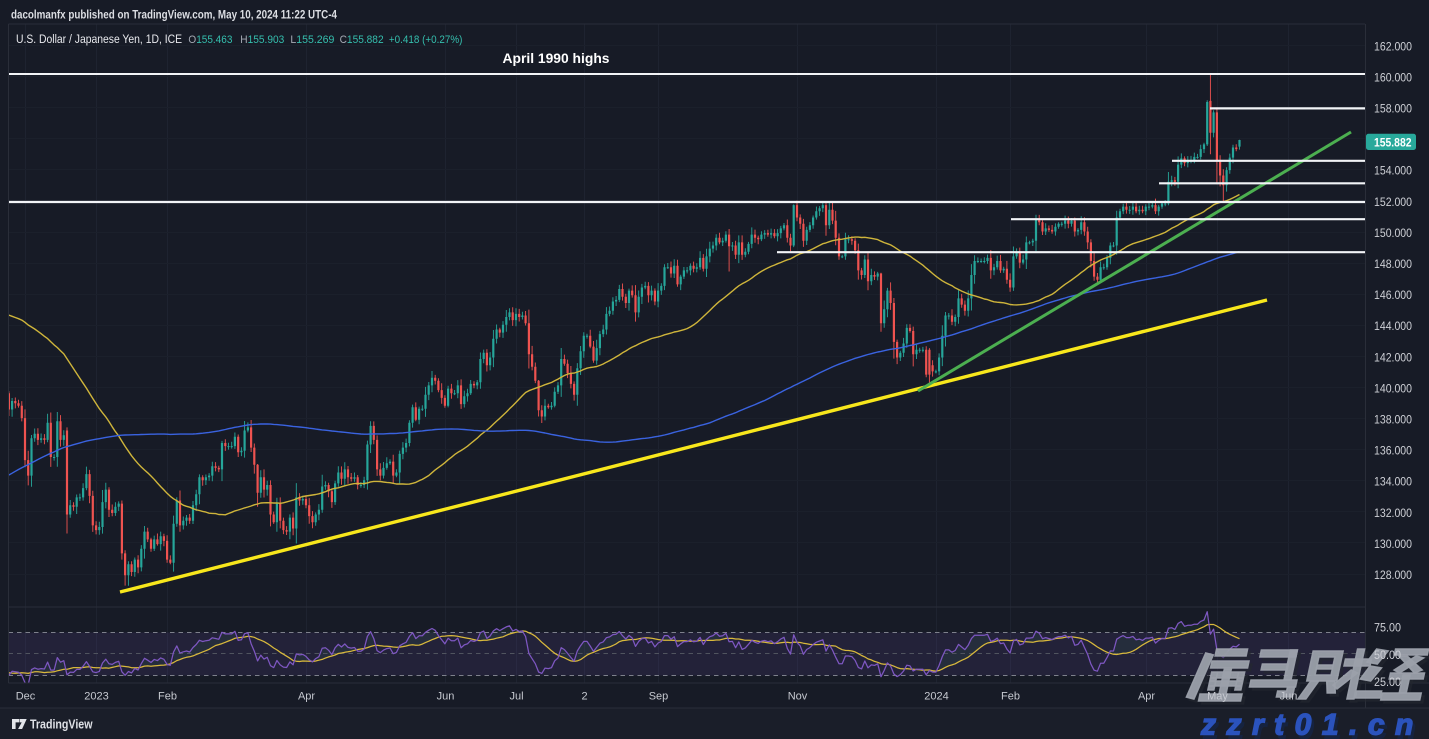 The width and height of the screenshot is (1429, 739). I want to click on svg-text: 128.000, so click(1393, 575).